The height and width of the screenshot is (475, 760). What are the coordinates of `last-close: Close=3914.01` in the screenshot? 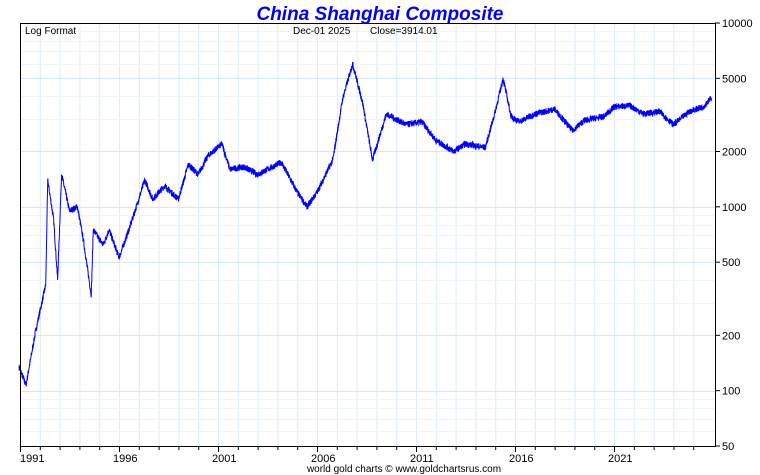 It's located at (404, 31).